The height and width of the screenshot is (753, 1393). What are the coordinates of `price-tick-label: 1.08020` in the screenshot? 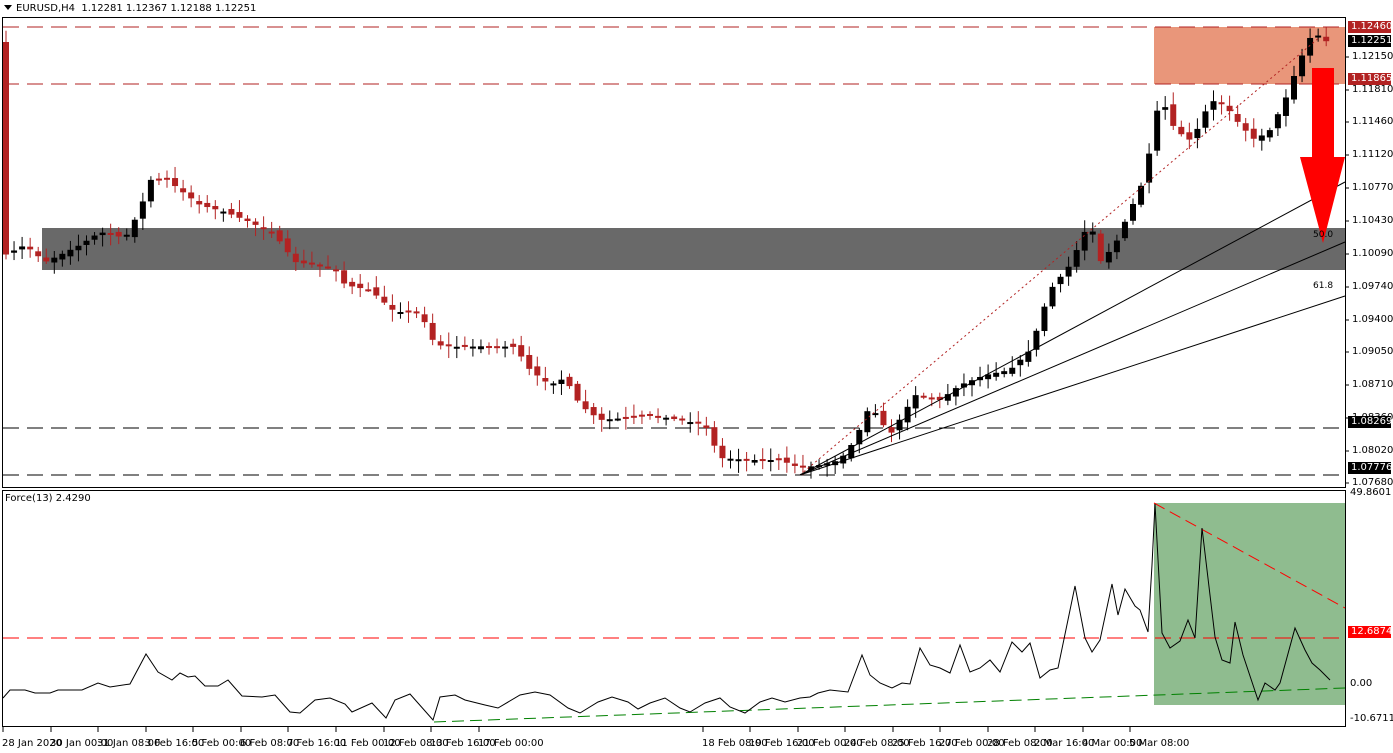 It's located at (1372, 450).